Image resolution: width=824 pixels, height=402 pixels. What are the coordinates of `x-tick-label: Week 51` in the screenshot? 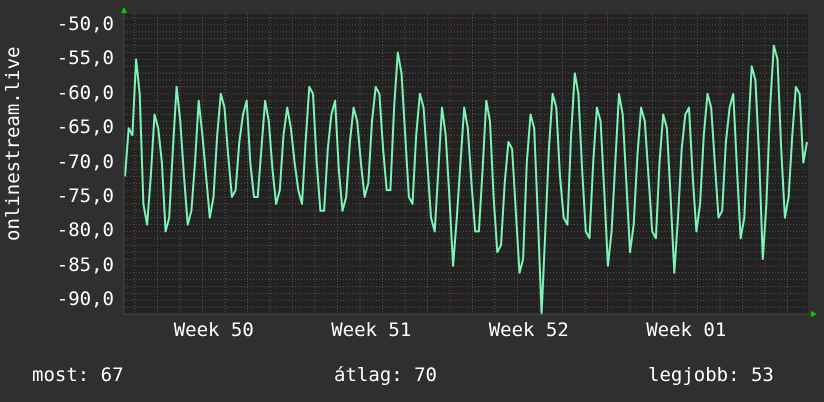 It's located at (371, 330).